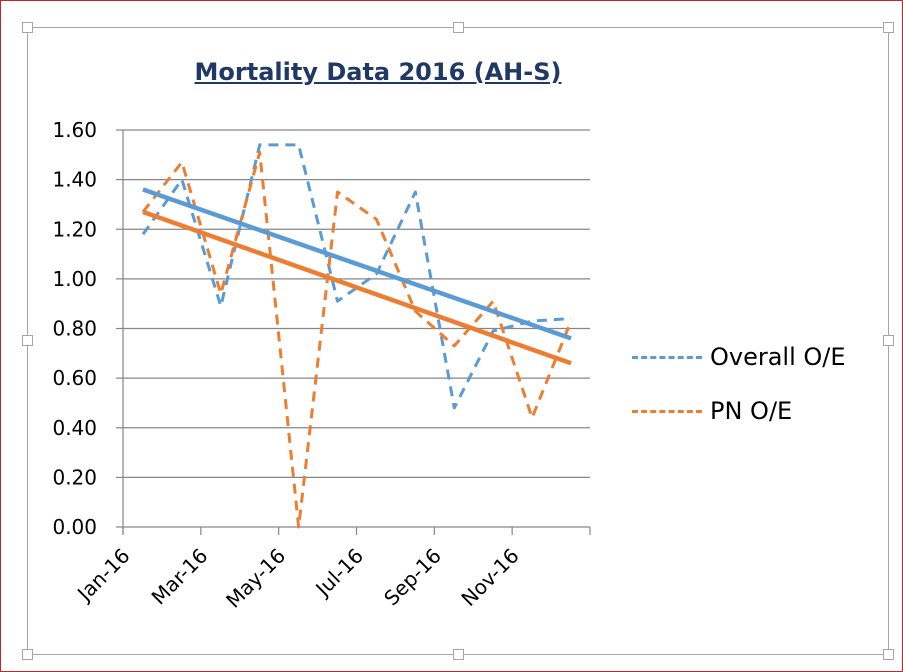 This screenshot has height=672, width=903. What do you see at coordinates (27, 654) in the screenshot?
I see `resize-handle-bottom-left` at bounding box center [27, 654].